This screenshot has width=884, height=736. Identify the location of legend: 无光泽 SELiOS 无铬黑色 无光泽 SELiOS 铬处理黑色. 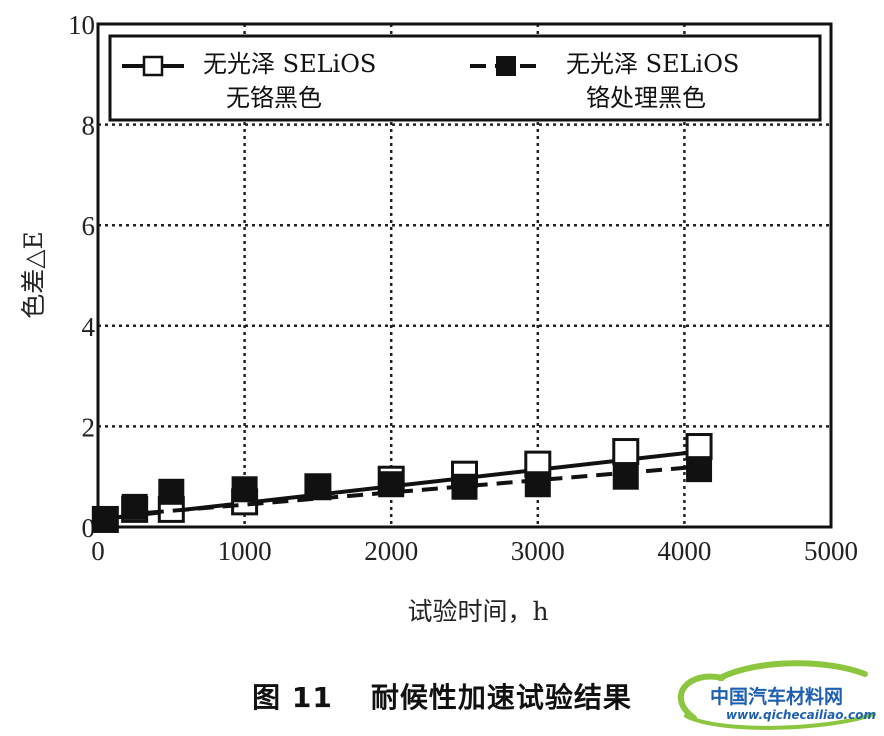
(465, 78).